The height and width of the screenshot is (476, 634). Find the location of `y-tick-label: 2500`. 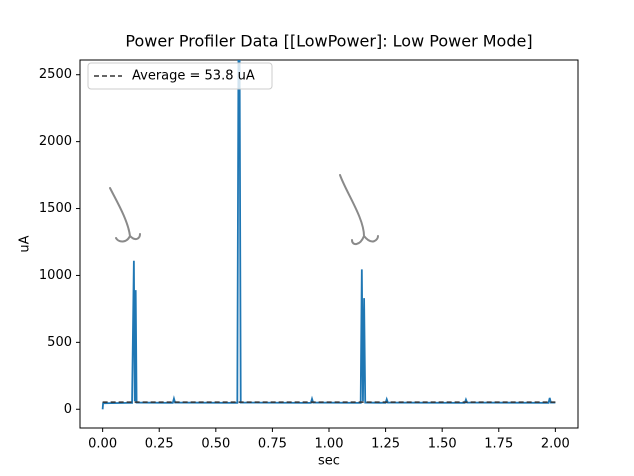

y-tick-label: 2500 is located at coordinates (55, 74).